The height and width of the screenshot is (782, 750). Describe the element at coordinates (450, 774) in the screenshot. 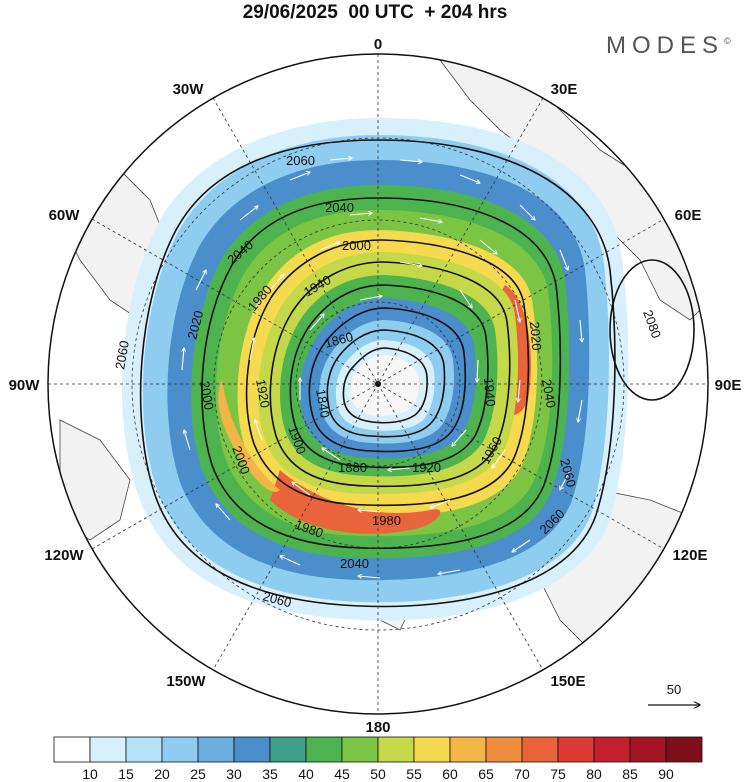

I see `colorbar-tick-label: 60` at that location.